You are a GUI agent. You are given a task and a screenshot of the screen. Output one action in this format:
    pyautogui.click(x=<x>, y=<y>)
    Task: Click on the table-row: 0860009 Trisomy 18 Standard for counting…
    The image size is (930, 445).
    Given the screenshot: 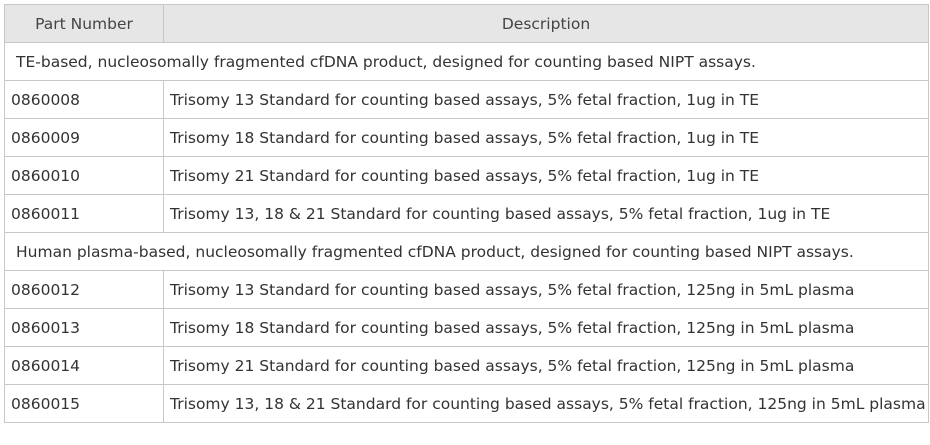 What is the action you would take?
    pyautogui.click(x=466, y=137)
    